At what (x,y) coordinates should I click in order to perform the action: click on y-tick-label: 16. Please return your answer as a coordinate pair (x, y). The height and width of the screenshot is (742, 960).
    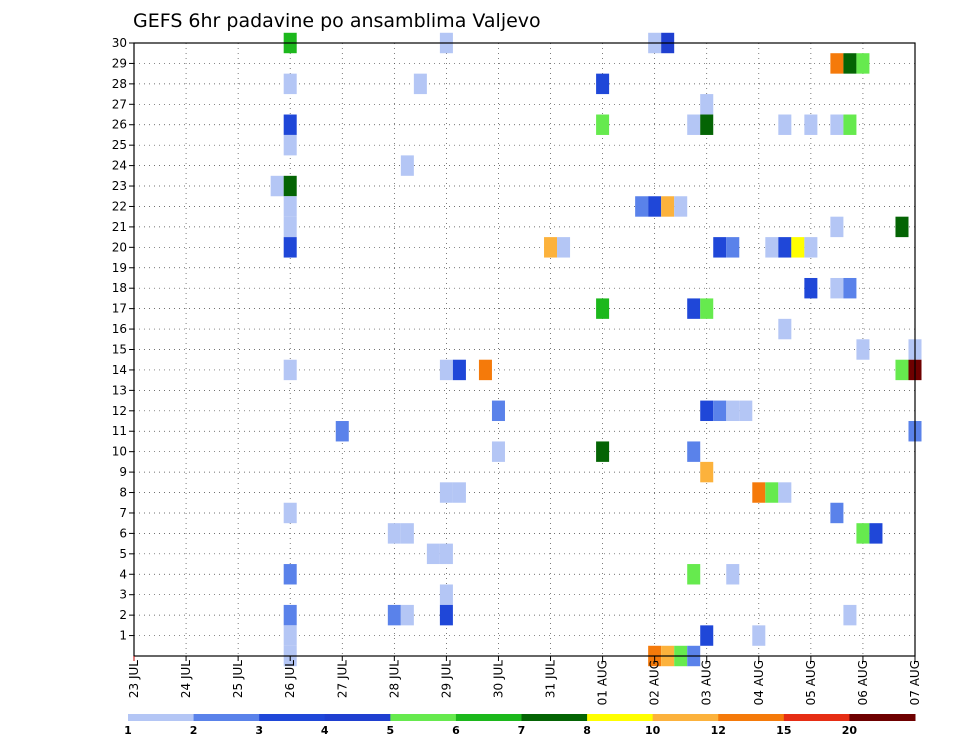
    Looking at the image, I should click on (119, 329).